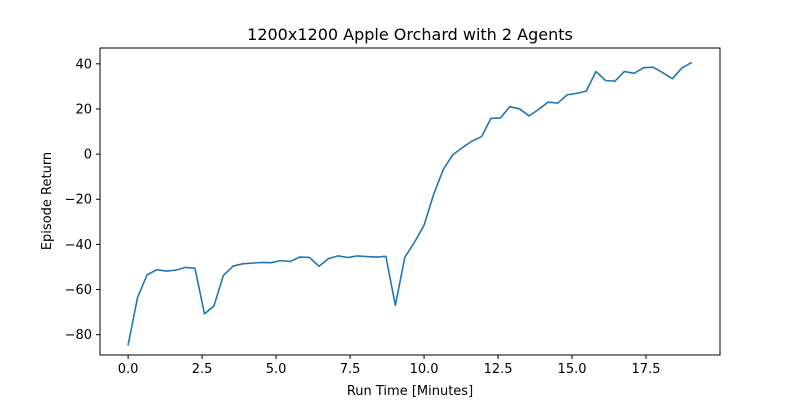 This screenshot has height=400, width=800. Describe the element at coordinates (276, 369) in the screenshot. I see `x-tick-label: 5.0` at that location.